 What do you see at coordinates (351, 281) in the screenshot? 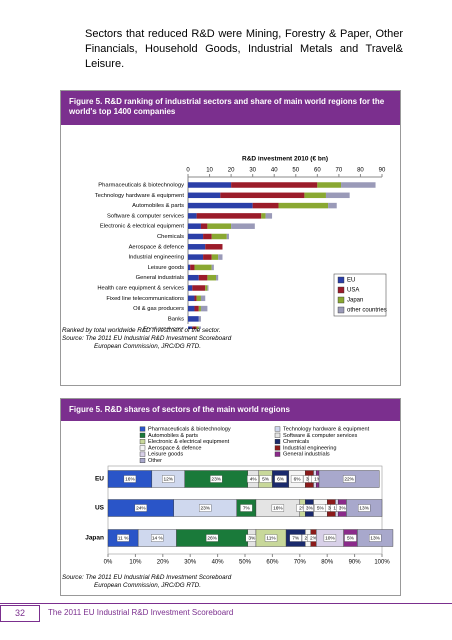
I see `legend-label: EU` at bounding box center [351, 281].